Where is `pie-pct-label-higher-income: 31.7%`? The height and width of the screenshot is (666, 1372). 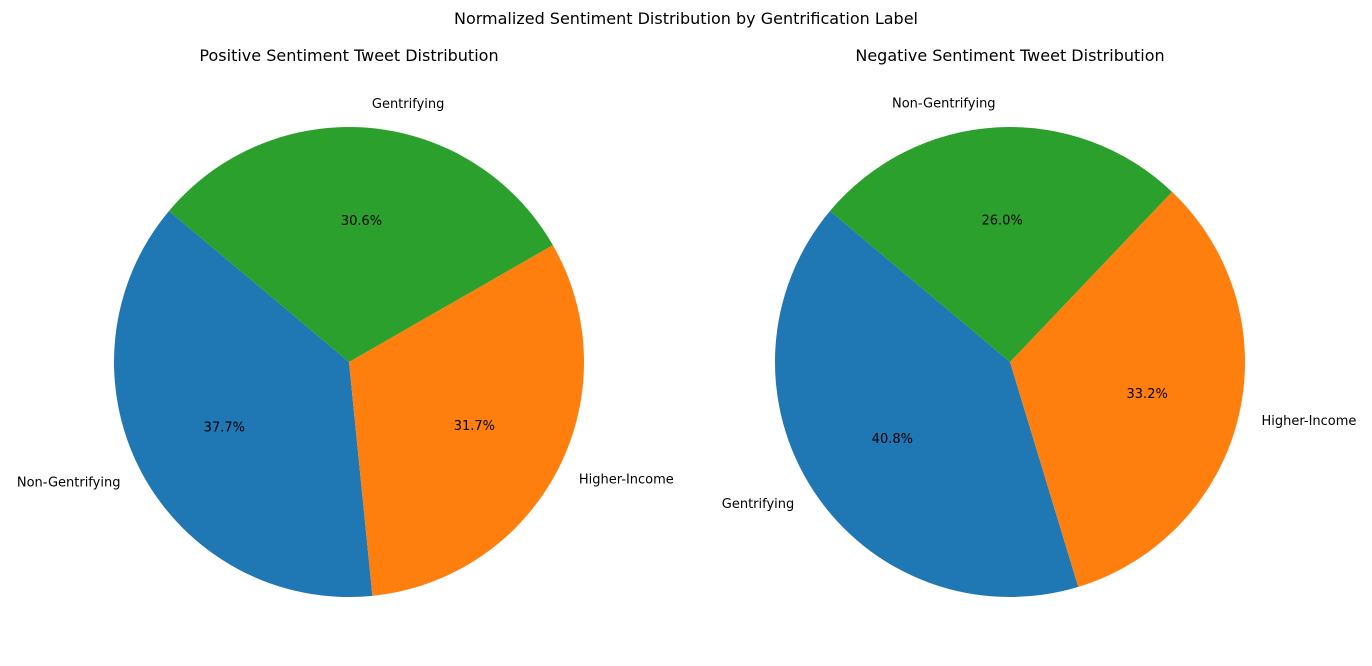 pie-pct-label-higher-income: 31.7% is located at coordinates (474, 426).